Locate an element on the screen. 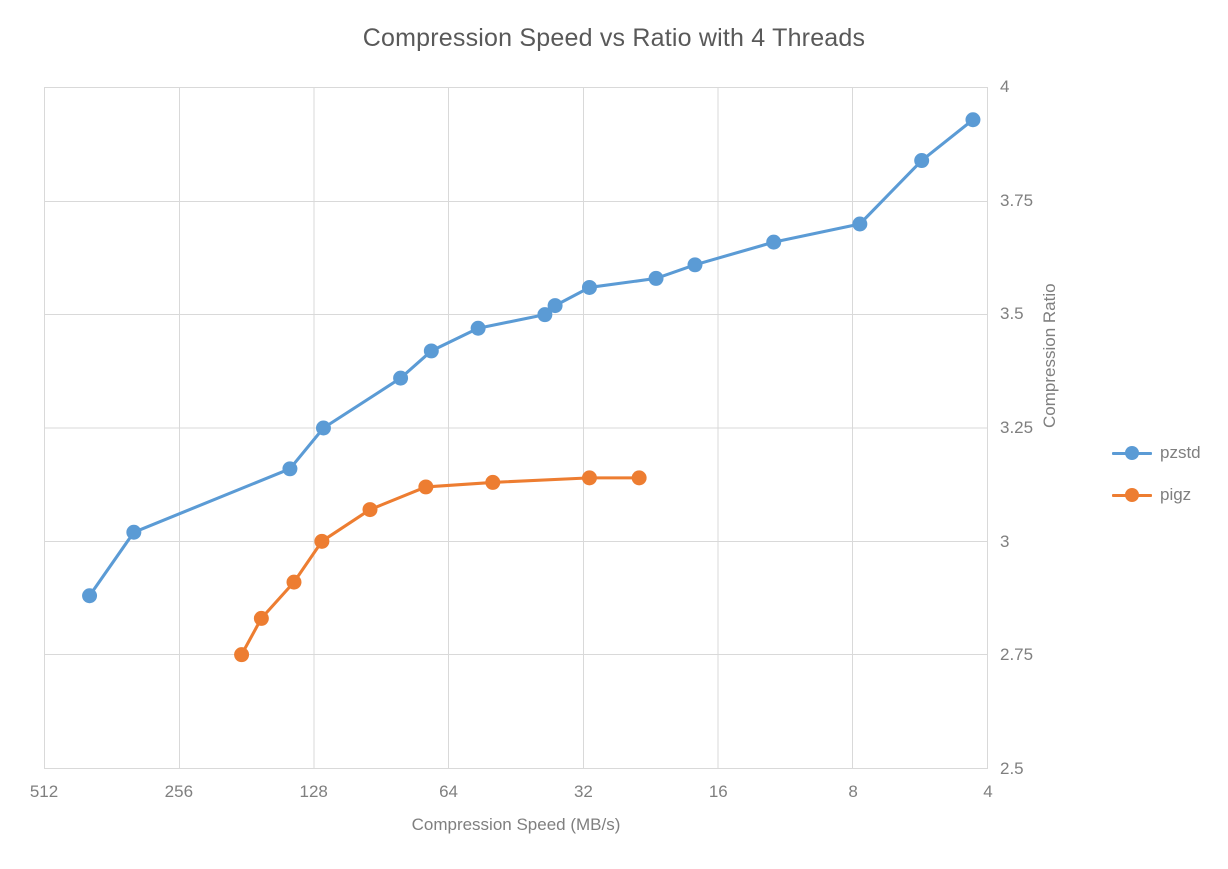 This screenshot has width=1228, height=869. legend-item-pigz: pigz is located at coordinates (1167, 495).